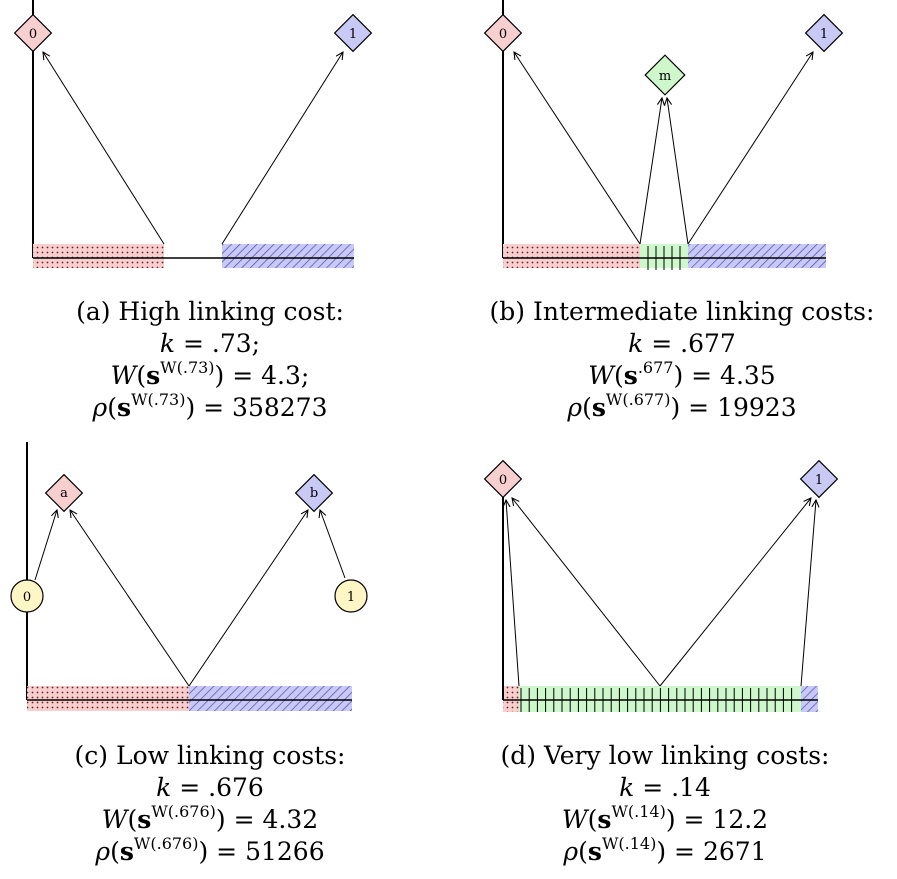 Image resolution: width=897 pixels, height=879 pixels. I want to click on caption-a-W: W(sW(.73)) = 4.3;, so click(210, 374).